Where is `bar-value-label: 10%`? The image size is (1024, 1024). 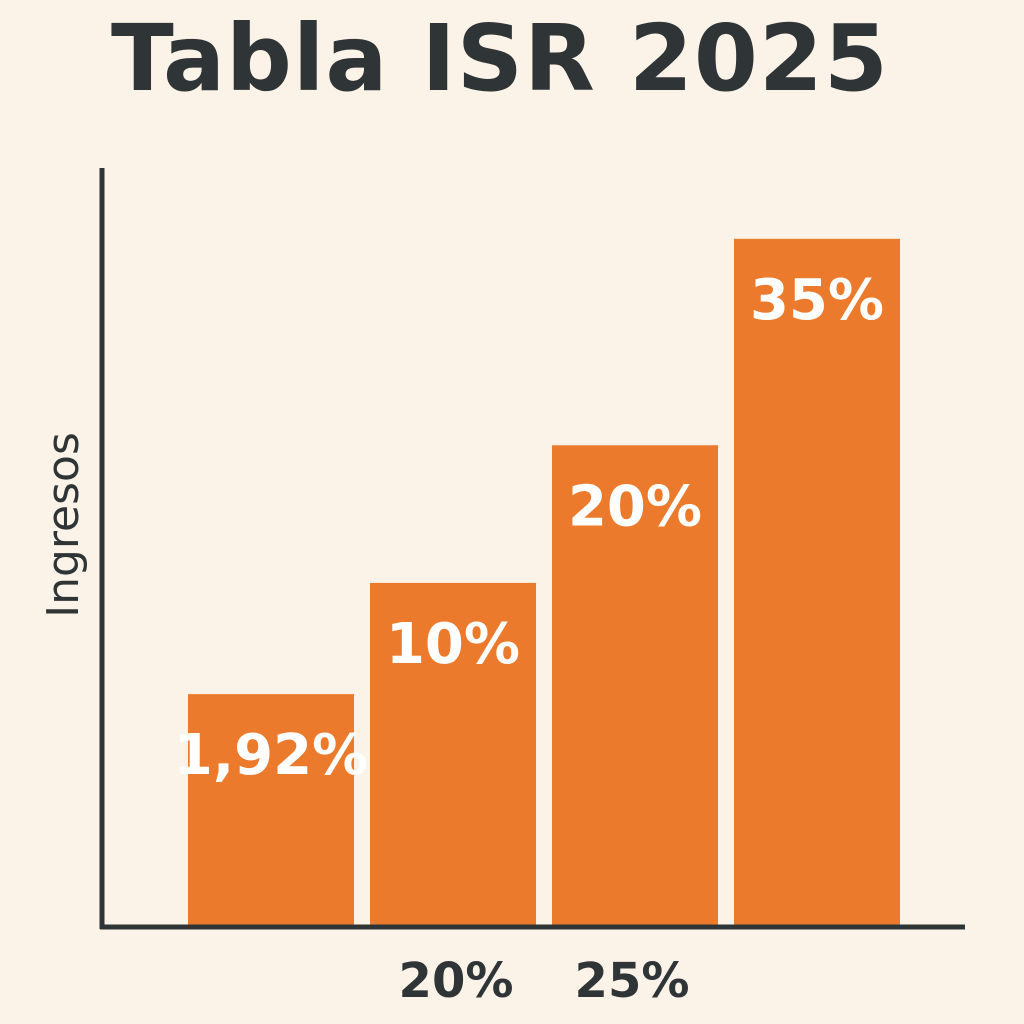 bar-value-label: 10% is located at coordinates (453, 644).